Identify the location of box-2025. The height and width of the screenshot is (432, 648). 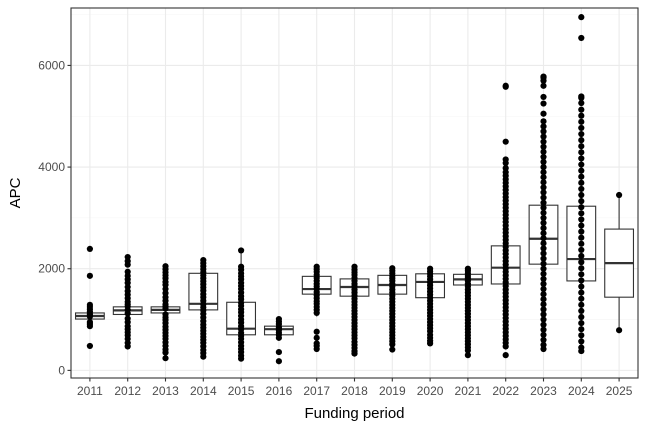
(619, 263).